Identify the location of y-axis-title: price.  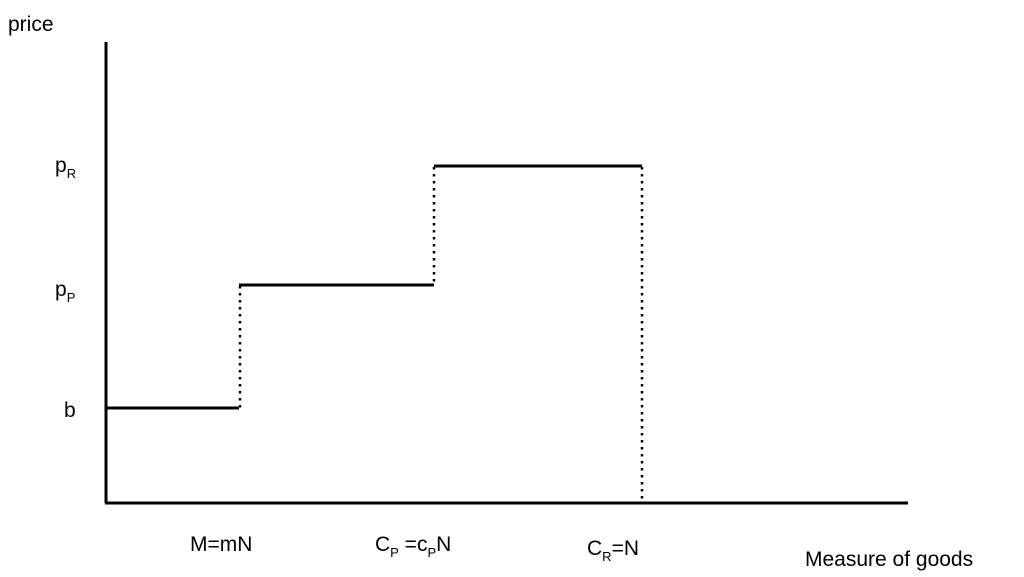
(31, 24).